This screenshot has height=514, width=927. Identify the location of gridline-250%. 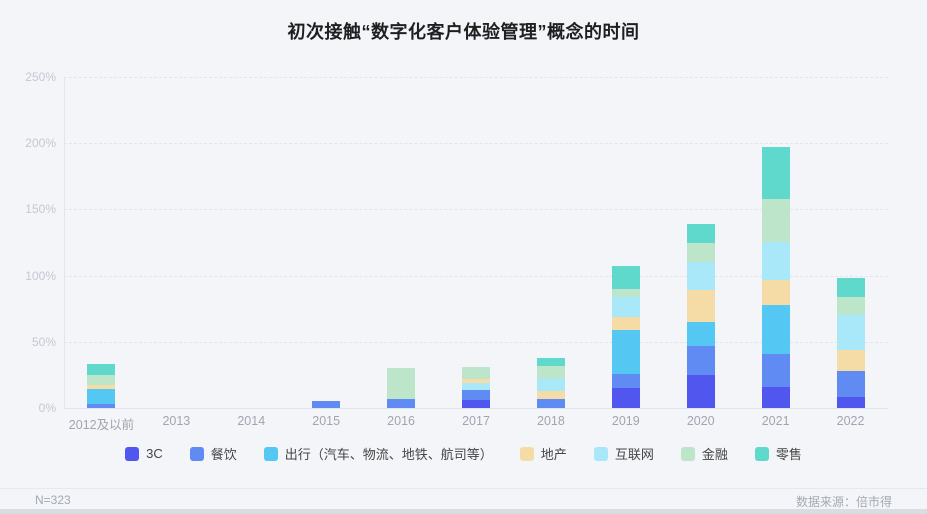
(476, 77).